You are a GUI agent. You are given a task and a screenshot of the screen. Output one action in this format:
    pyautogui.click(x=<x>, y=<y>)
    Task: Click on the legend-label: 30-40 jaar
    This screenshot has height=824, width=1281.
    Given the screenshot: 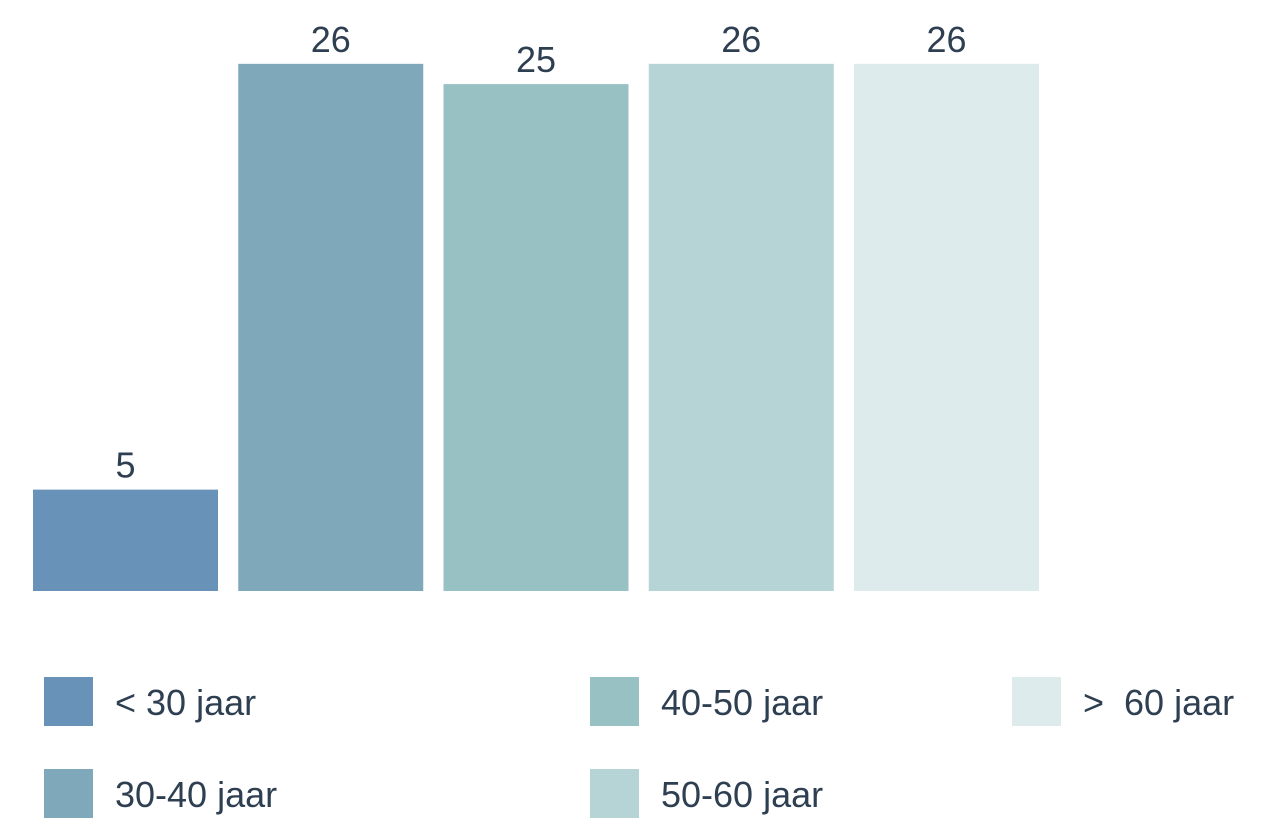 What is the action you would take?
    pyautogui.click(x=196, y=794)
    